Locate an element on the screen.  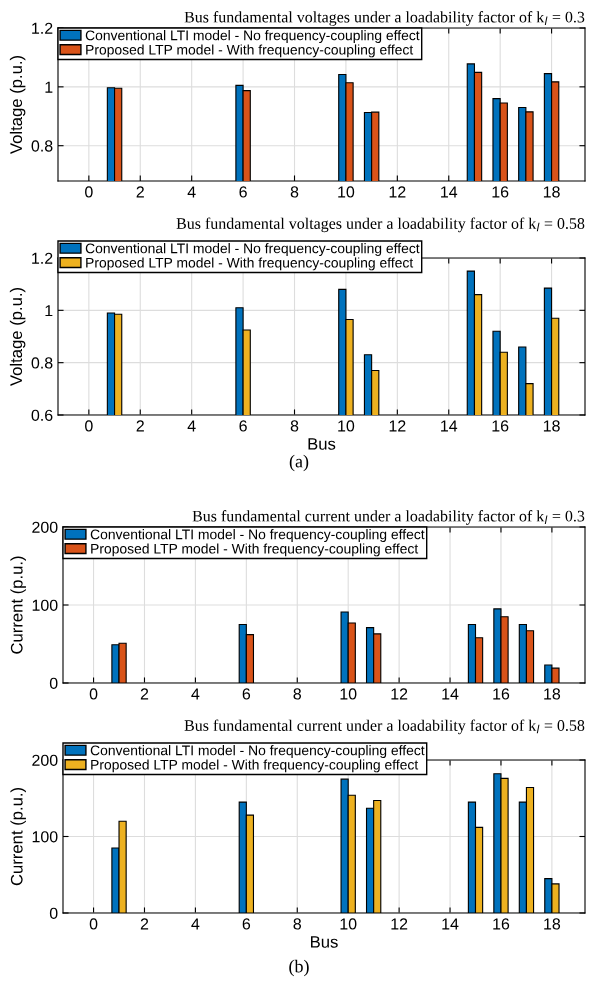
chart-title: Bus fundamental current under a loadability factor of k$_{l}$ = 0.58 is located at coordinates (384, 727).